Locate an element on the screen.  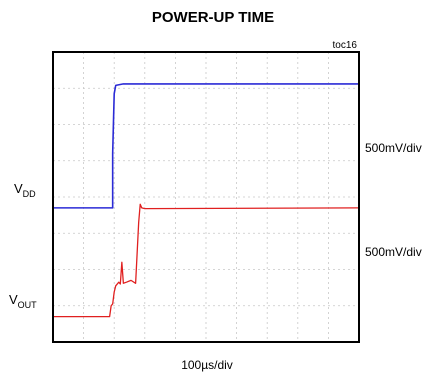
figure-tag: toc16 is located at coordinates (345, 45).